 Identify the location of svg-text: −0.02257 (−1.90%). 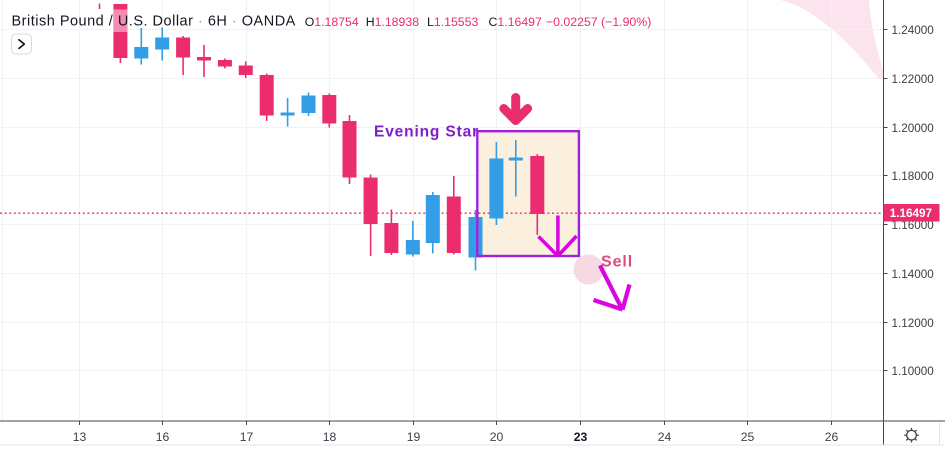
(598, 22).